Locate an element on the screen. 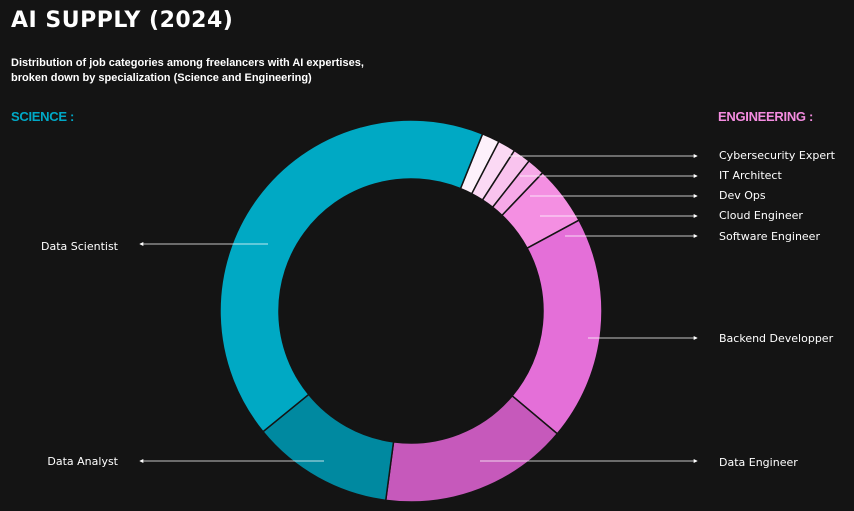 Image resolution: width=854 pixels, height=511 pixels. slice-label: Data Scientist is located at coordinates (80, 246).